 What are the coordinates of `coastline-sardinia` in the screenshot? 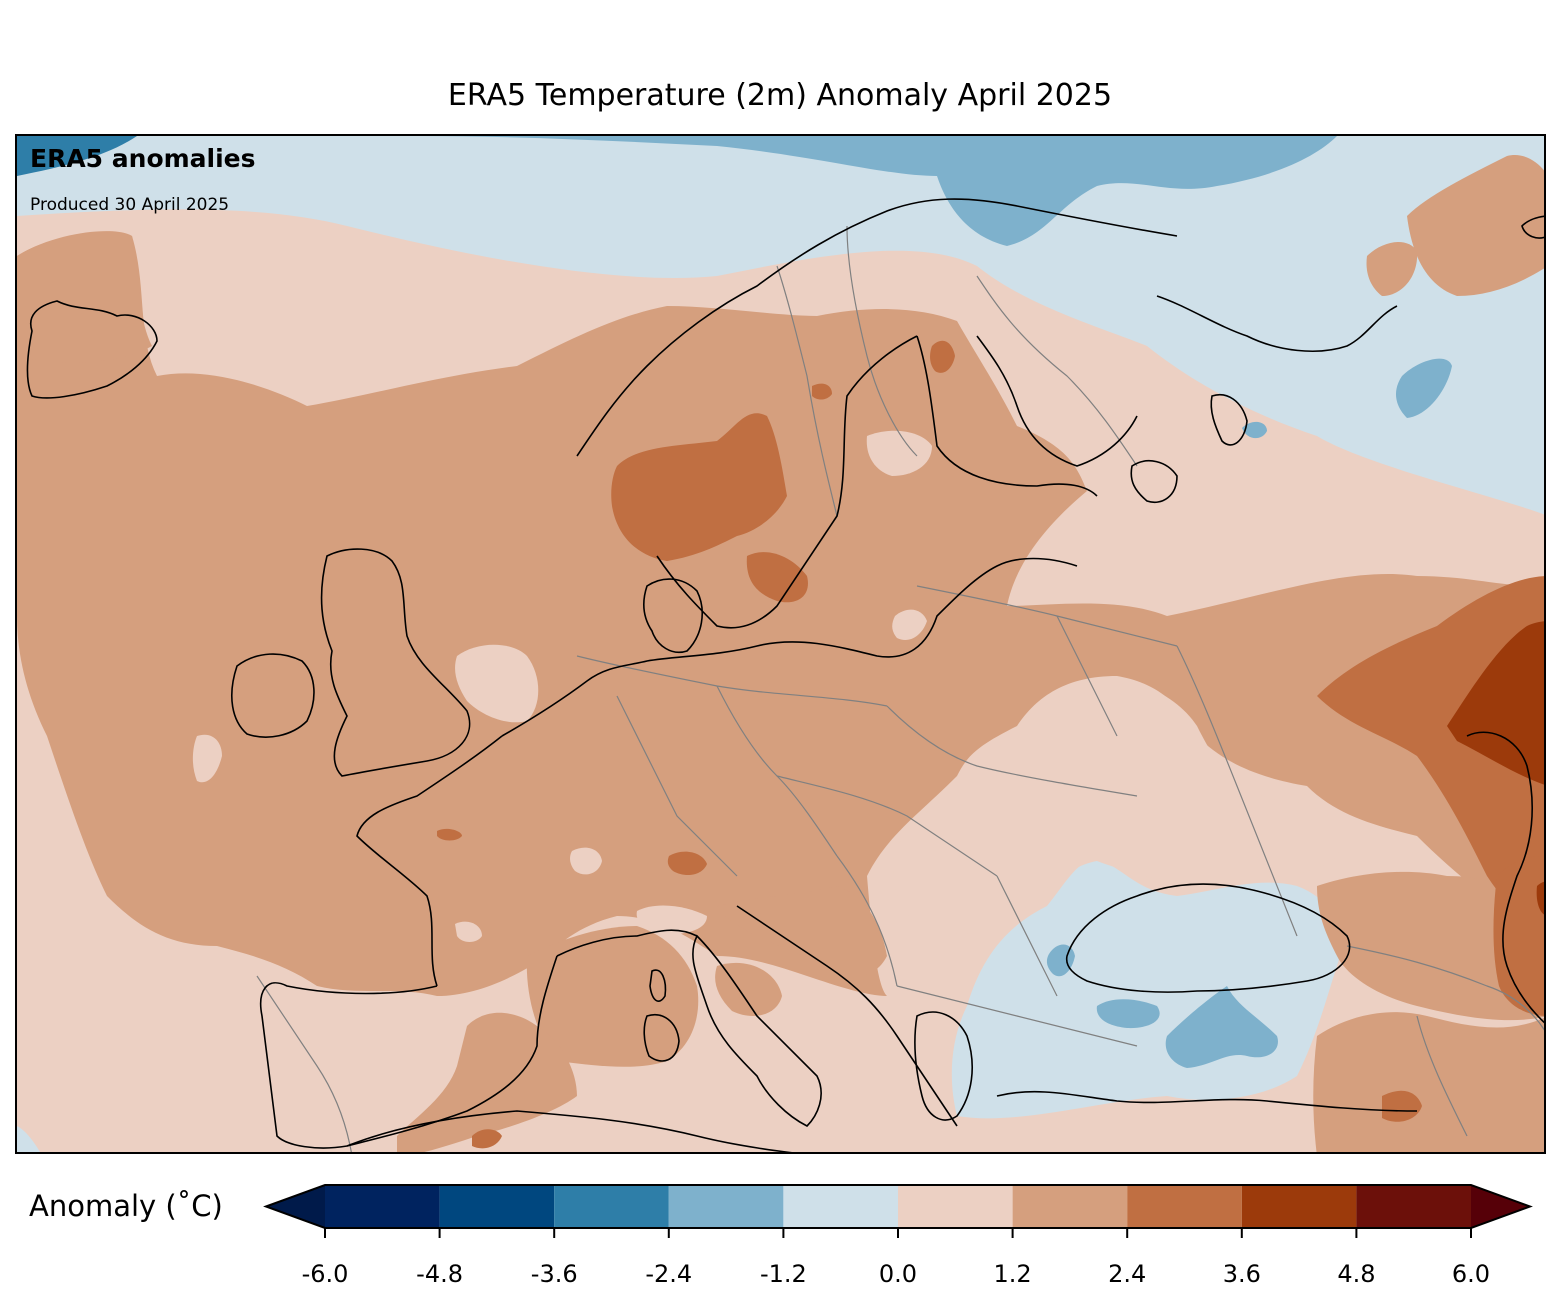 It's located at (661, 1038).